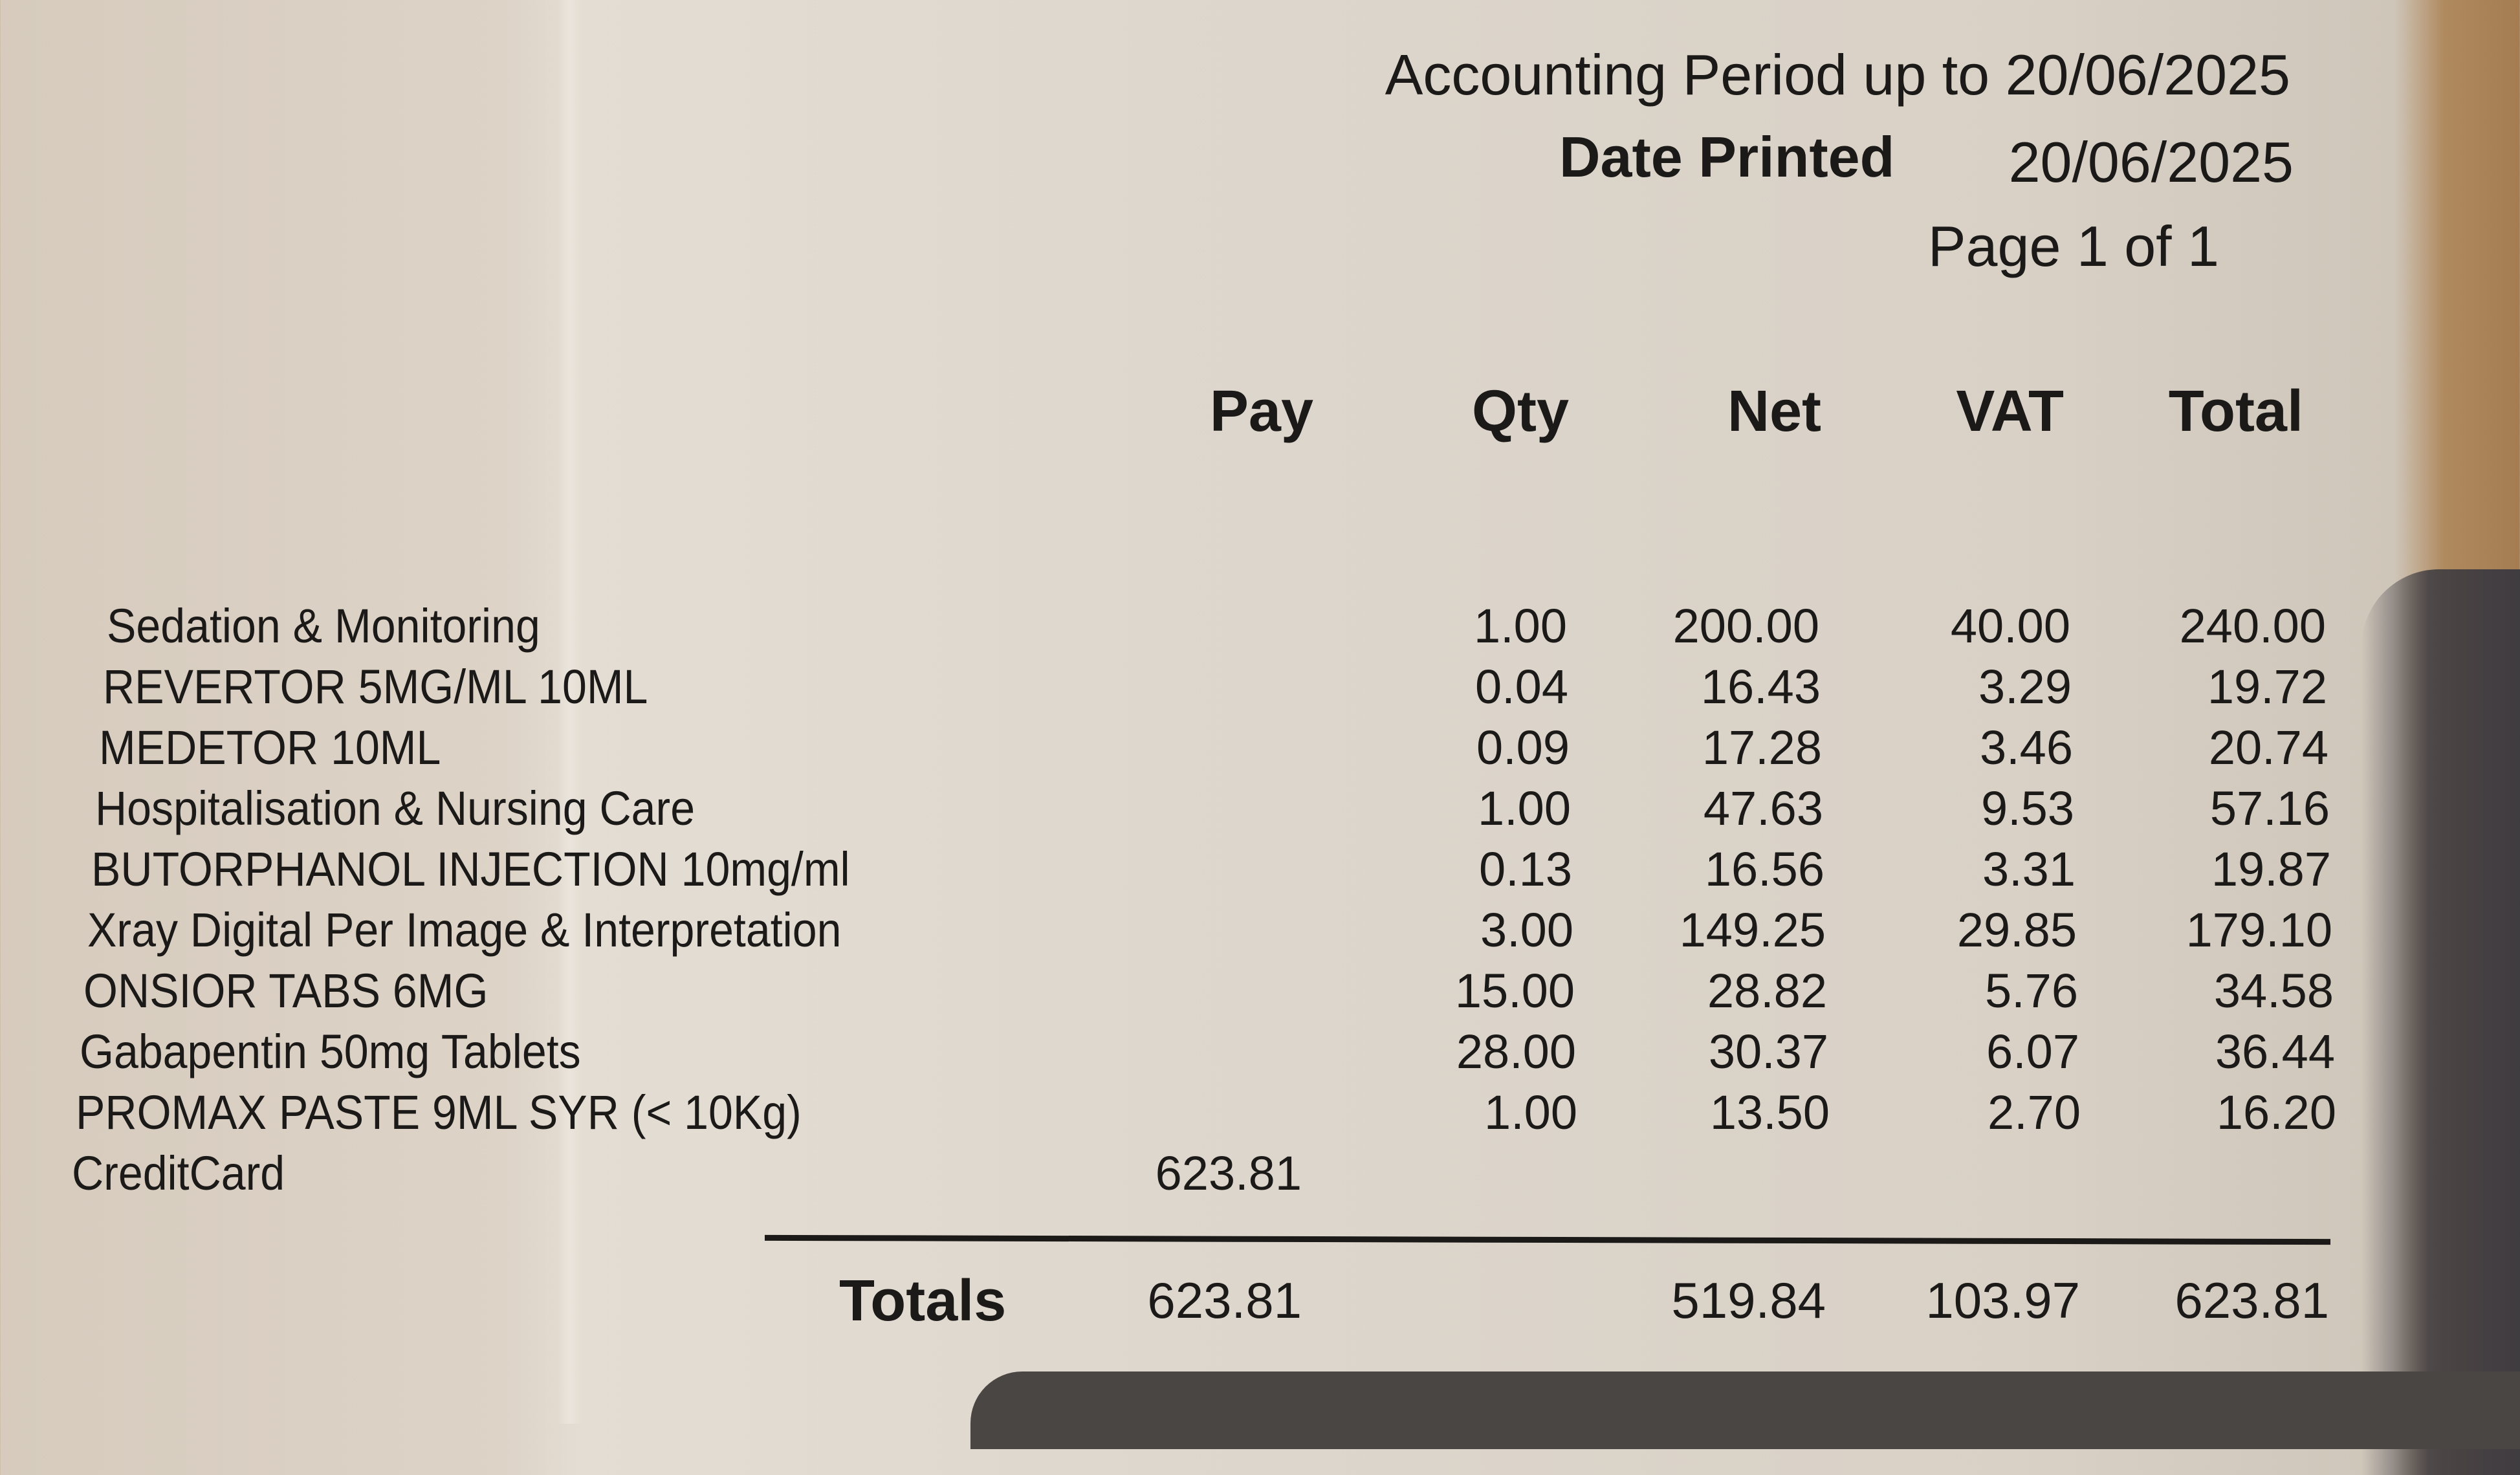 Image resolution: width=2520 pixels, height=1475 pixels. What do you see at coordinates (1752, 930) in the screenshot?
I see `cell-net: 149.25` at bounding box center [1752, 930].